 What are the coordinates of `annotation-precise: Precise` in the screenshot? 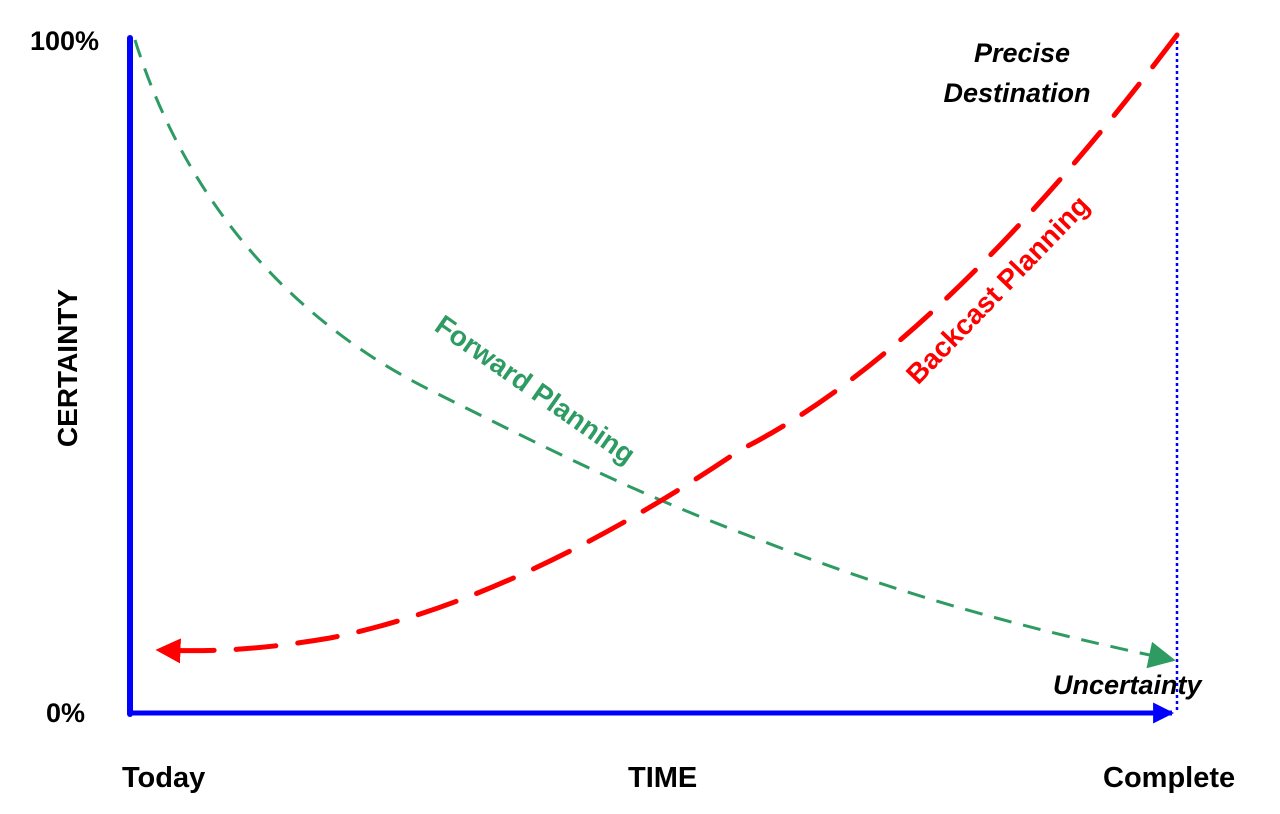 It's located at (1022, 53).